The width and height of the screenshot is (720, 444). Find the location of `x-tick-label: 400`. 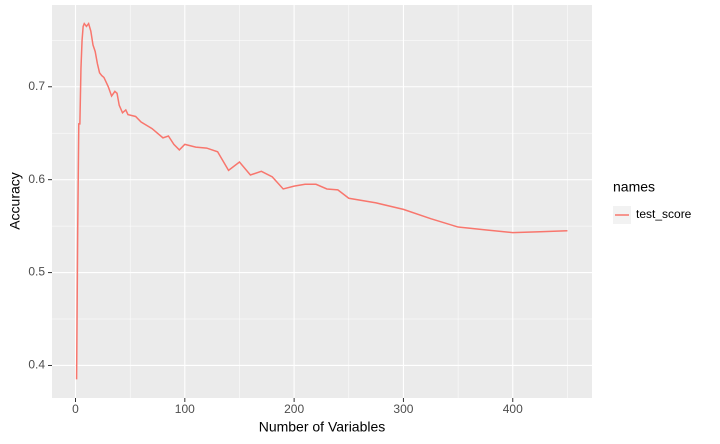

x-tick-label: 400 is located at coordinates (513, 409).